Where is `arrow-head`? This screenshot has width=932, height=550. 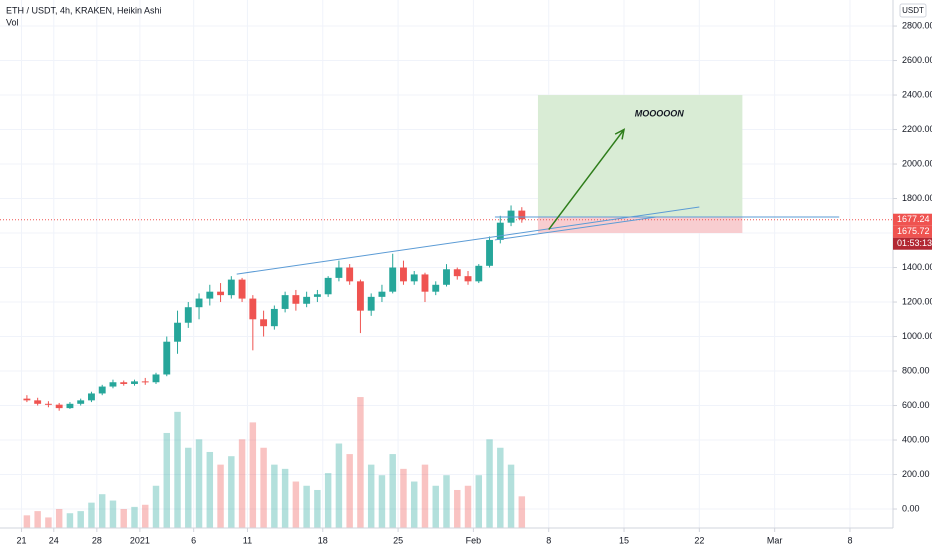 arrow-head is located at coordinates (620, 134).